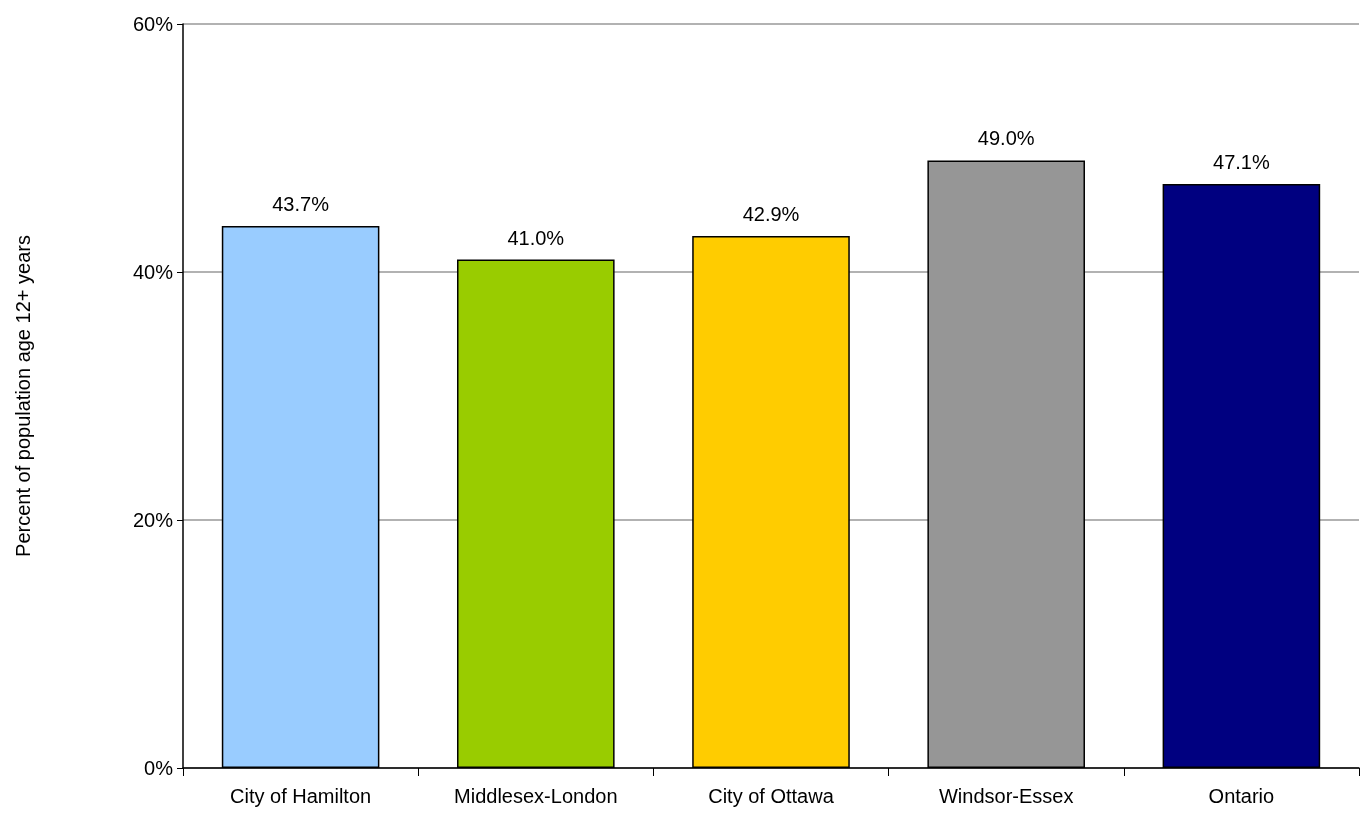 Image resolution: width=1364 pixels, height=823 pixels. What do you see at coordinates (301, 796) in the screenshot?
I see `x-tick-label: City of Hamilton` at bounding box center [301, 796].